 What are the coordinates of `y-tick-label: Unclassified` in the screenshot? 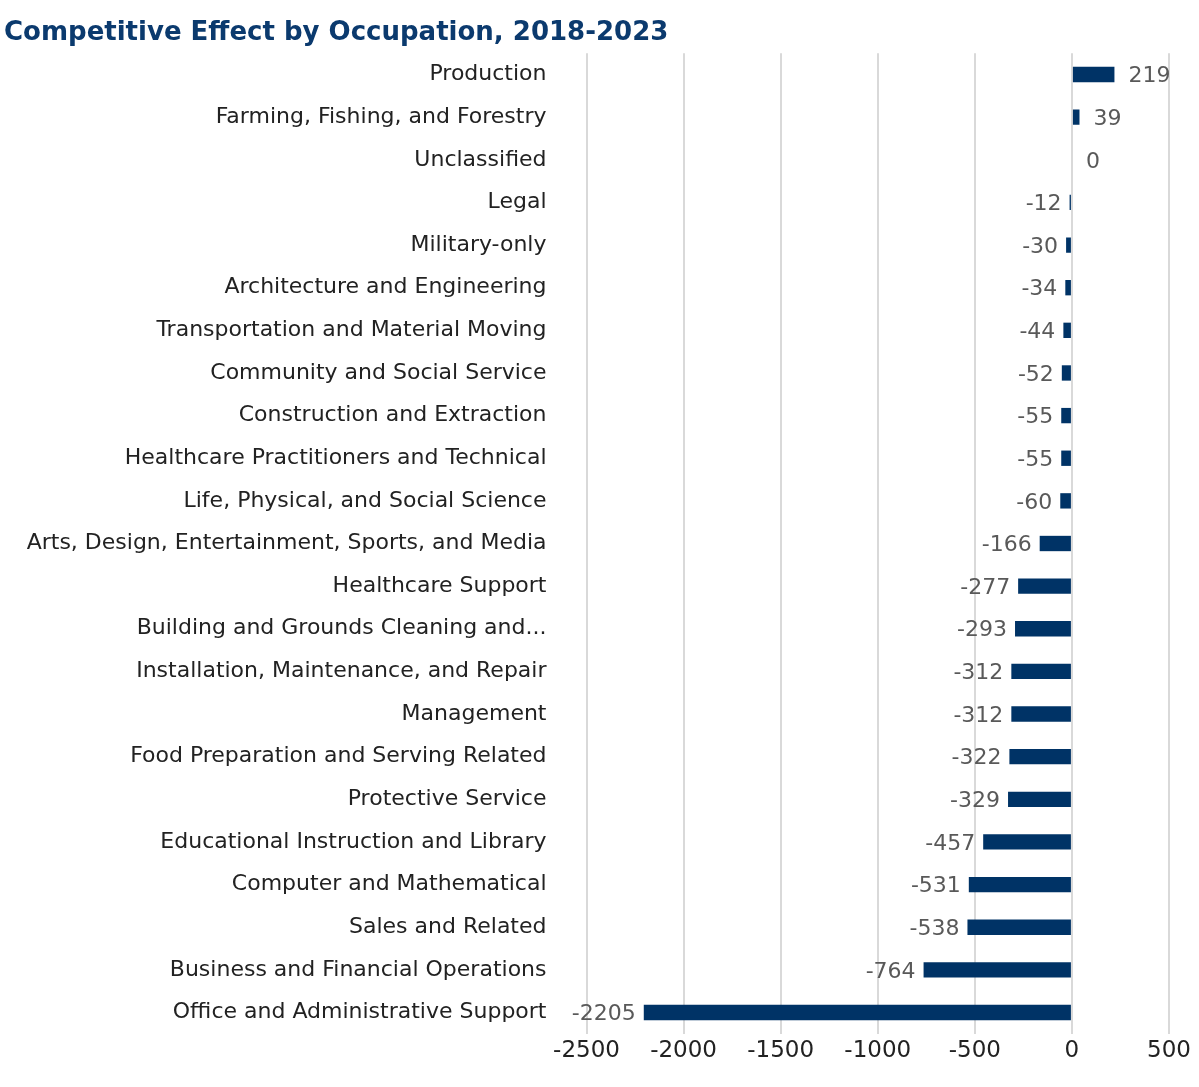 It's located at (480, 158).